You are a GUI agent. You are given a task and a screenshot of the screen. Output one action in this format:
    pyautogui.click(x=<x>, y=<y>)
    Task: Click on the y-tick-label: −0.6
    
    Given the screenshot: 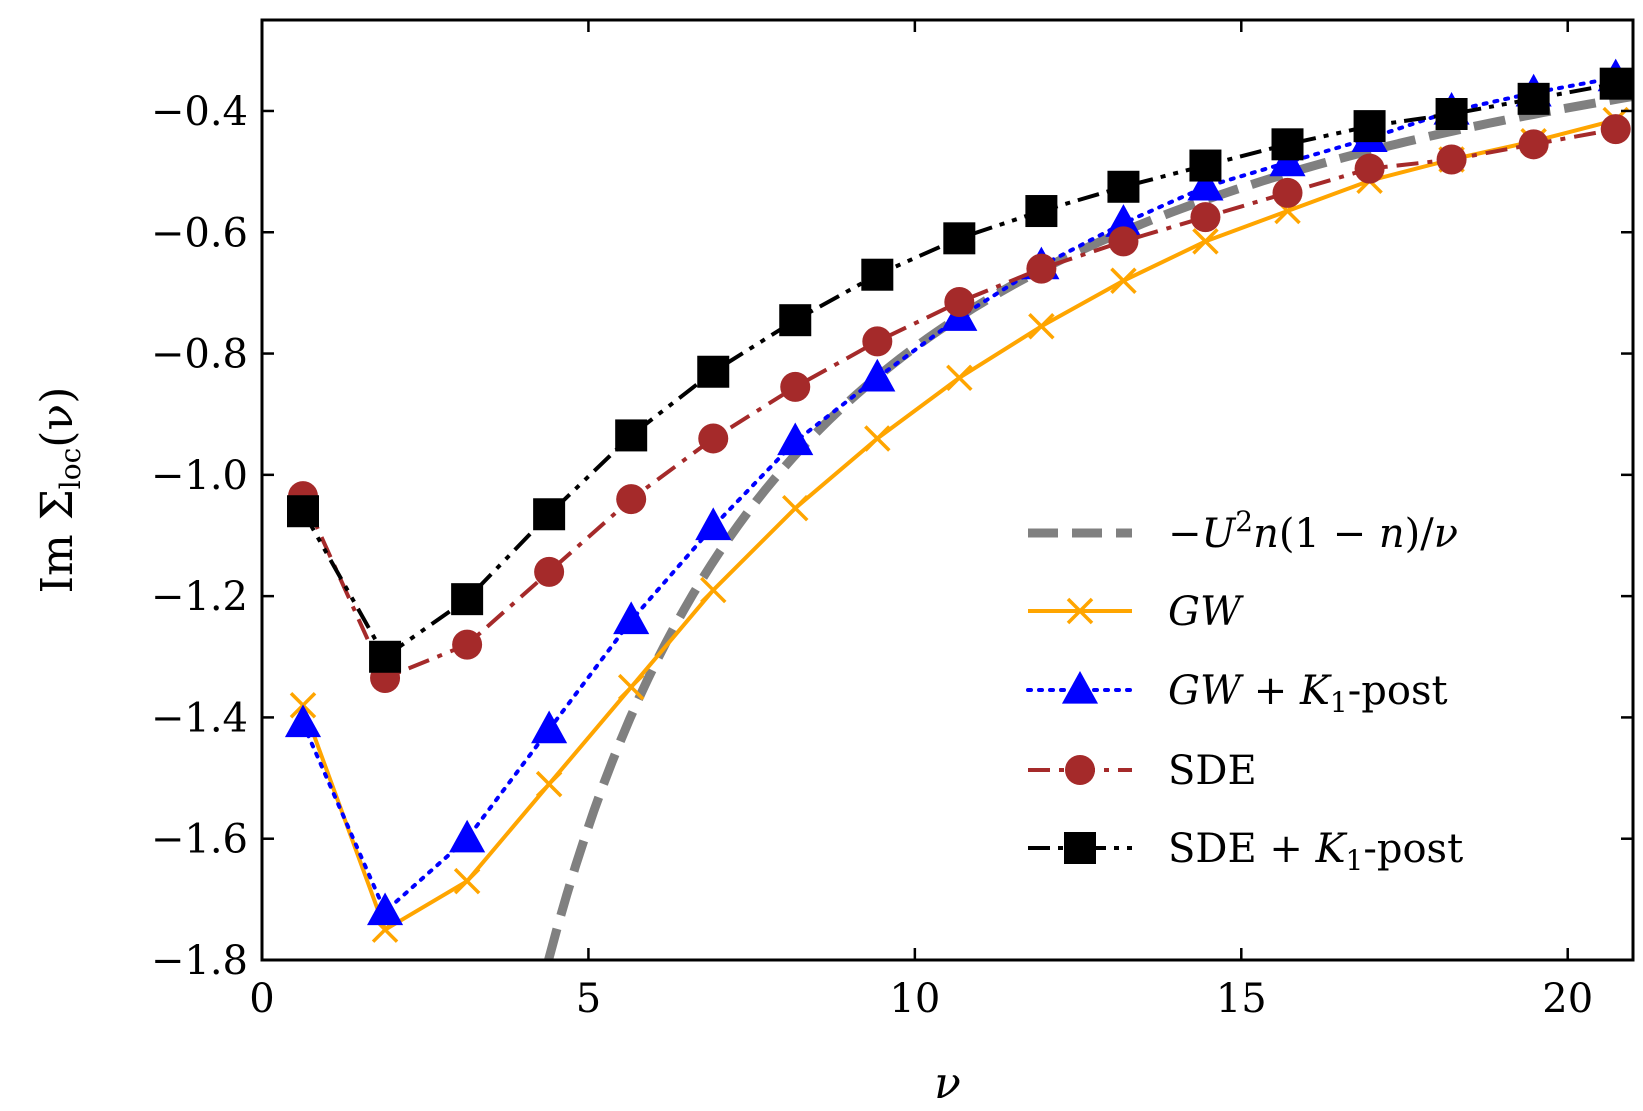 What is the action you would take?
    pyautogui.click(x=199, y=233)
    